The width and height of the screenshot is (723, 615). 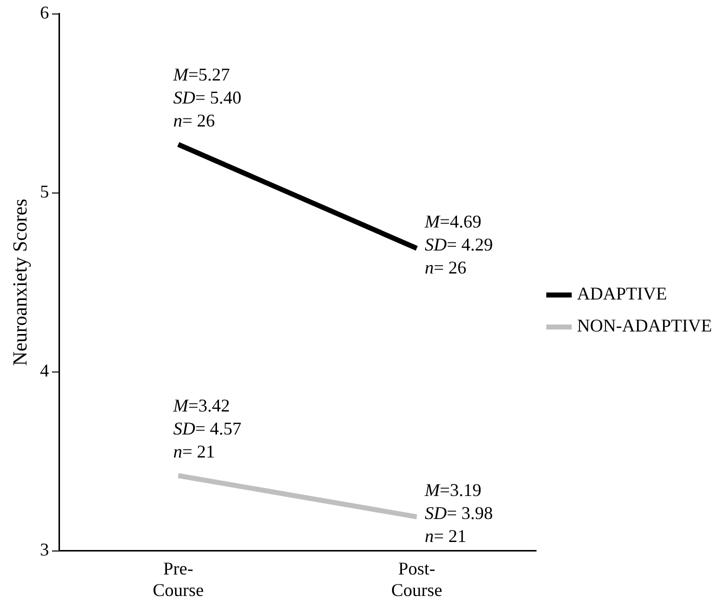 What do you see at coordinates (44, 12) in the screenshot?
I see `y-tick-label: 6` at bounding box center [44, 12].